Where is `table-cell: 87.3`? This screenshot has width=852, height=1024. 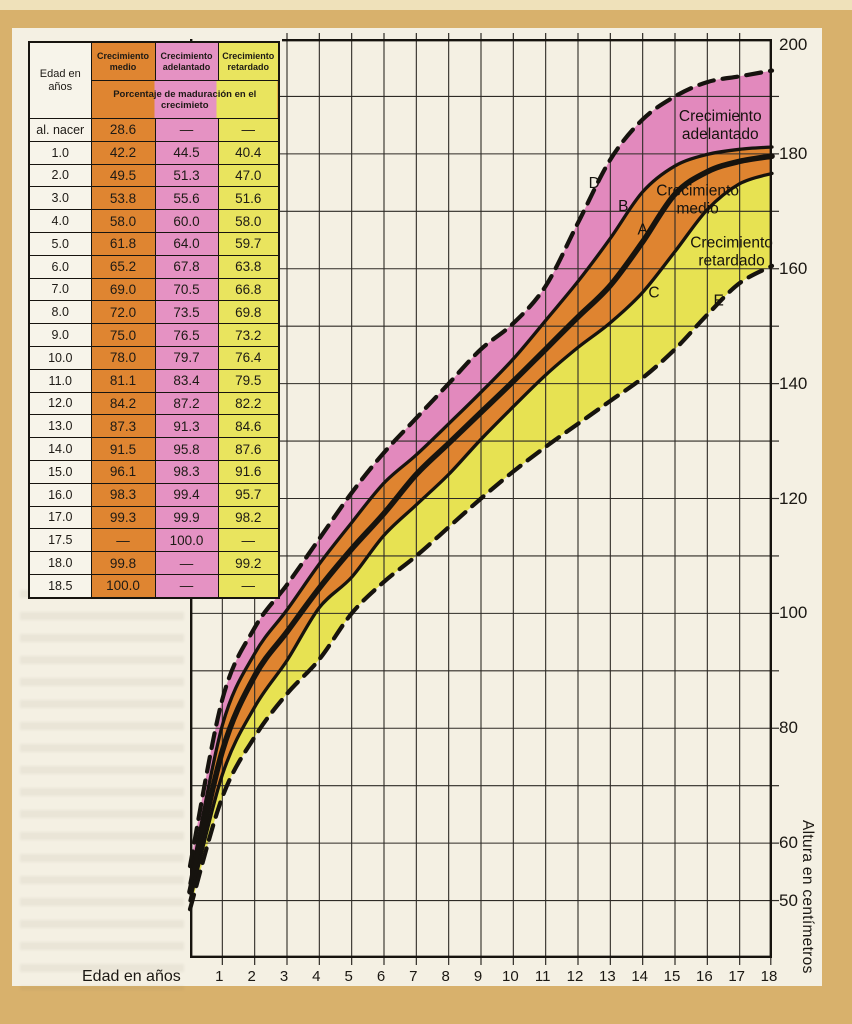 table-cell: 87.3 is located at coordinates (123, 426).